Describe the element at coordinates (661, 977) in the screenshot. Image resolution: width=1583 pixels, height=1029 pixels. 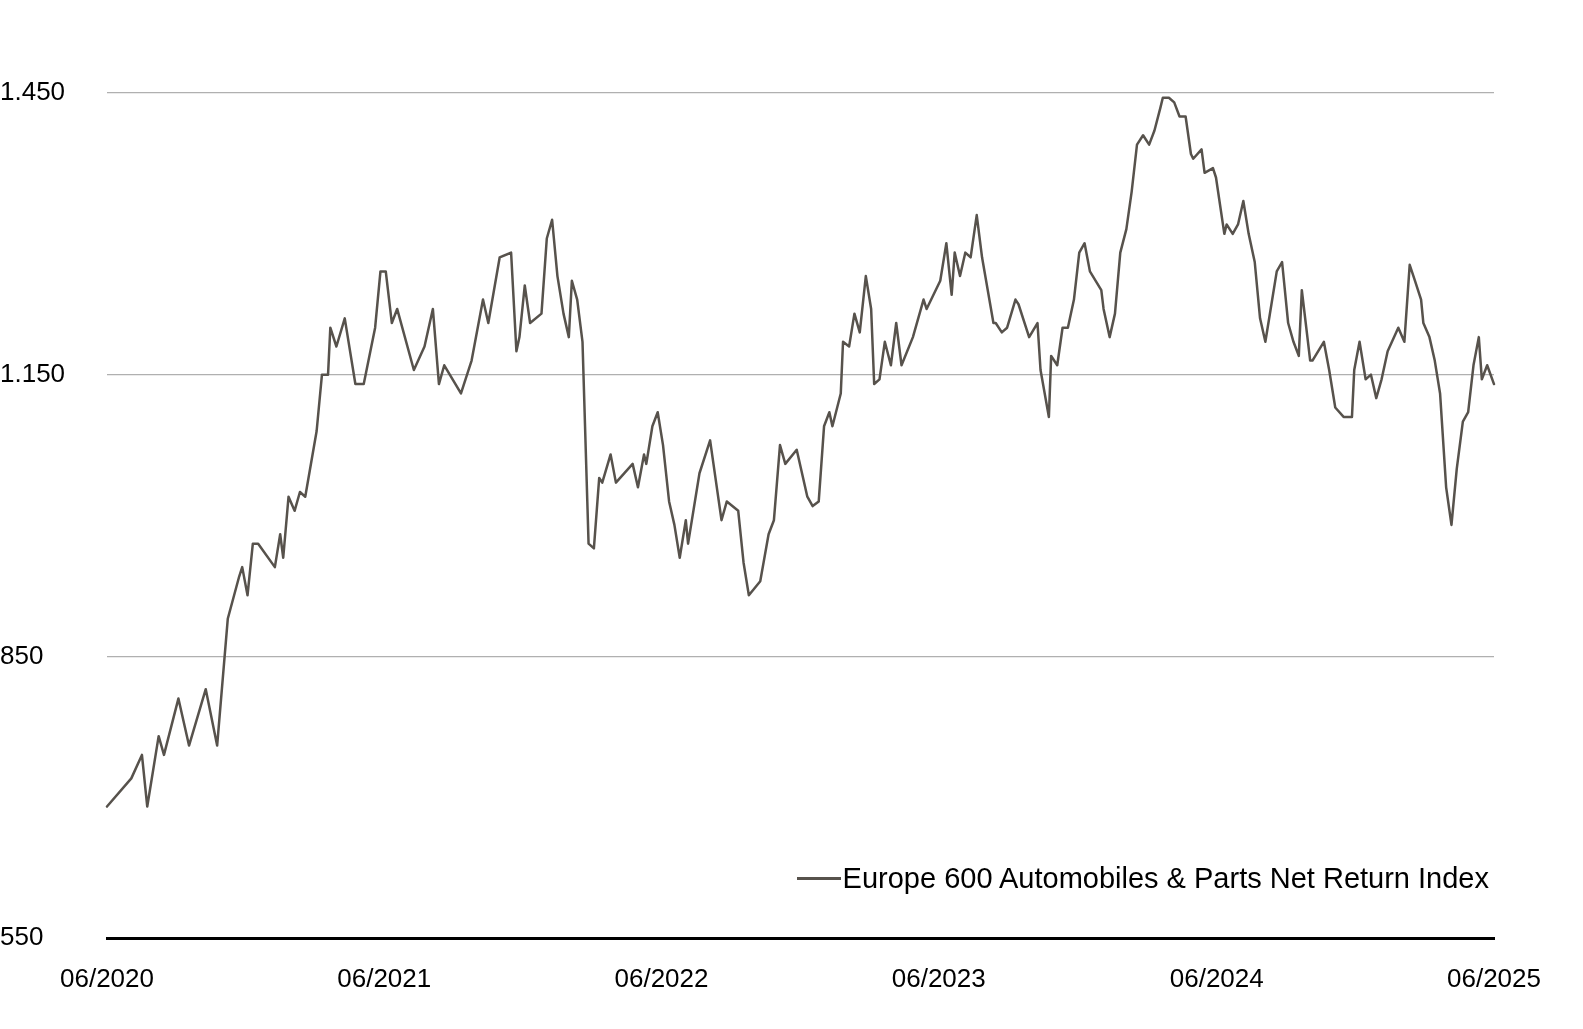
I see `x-tick-label: 06/2022` at that location.